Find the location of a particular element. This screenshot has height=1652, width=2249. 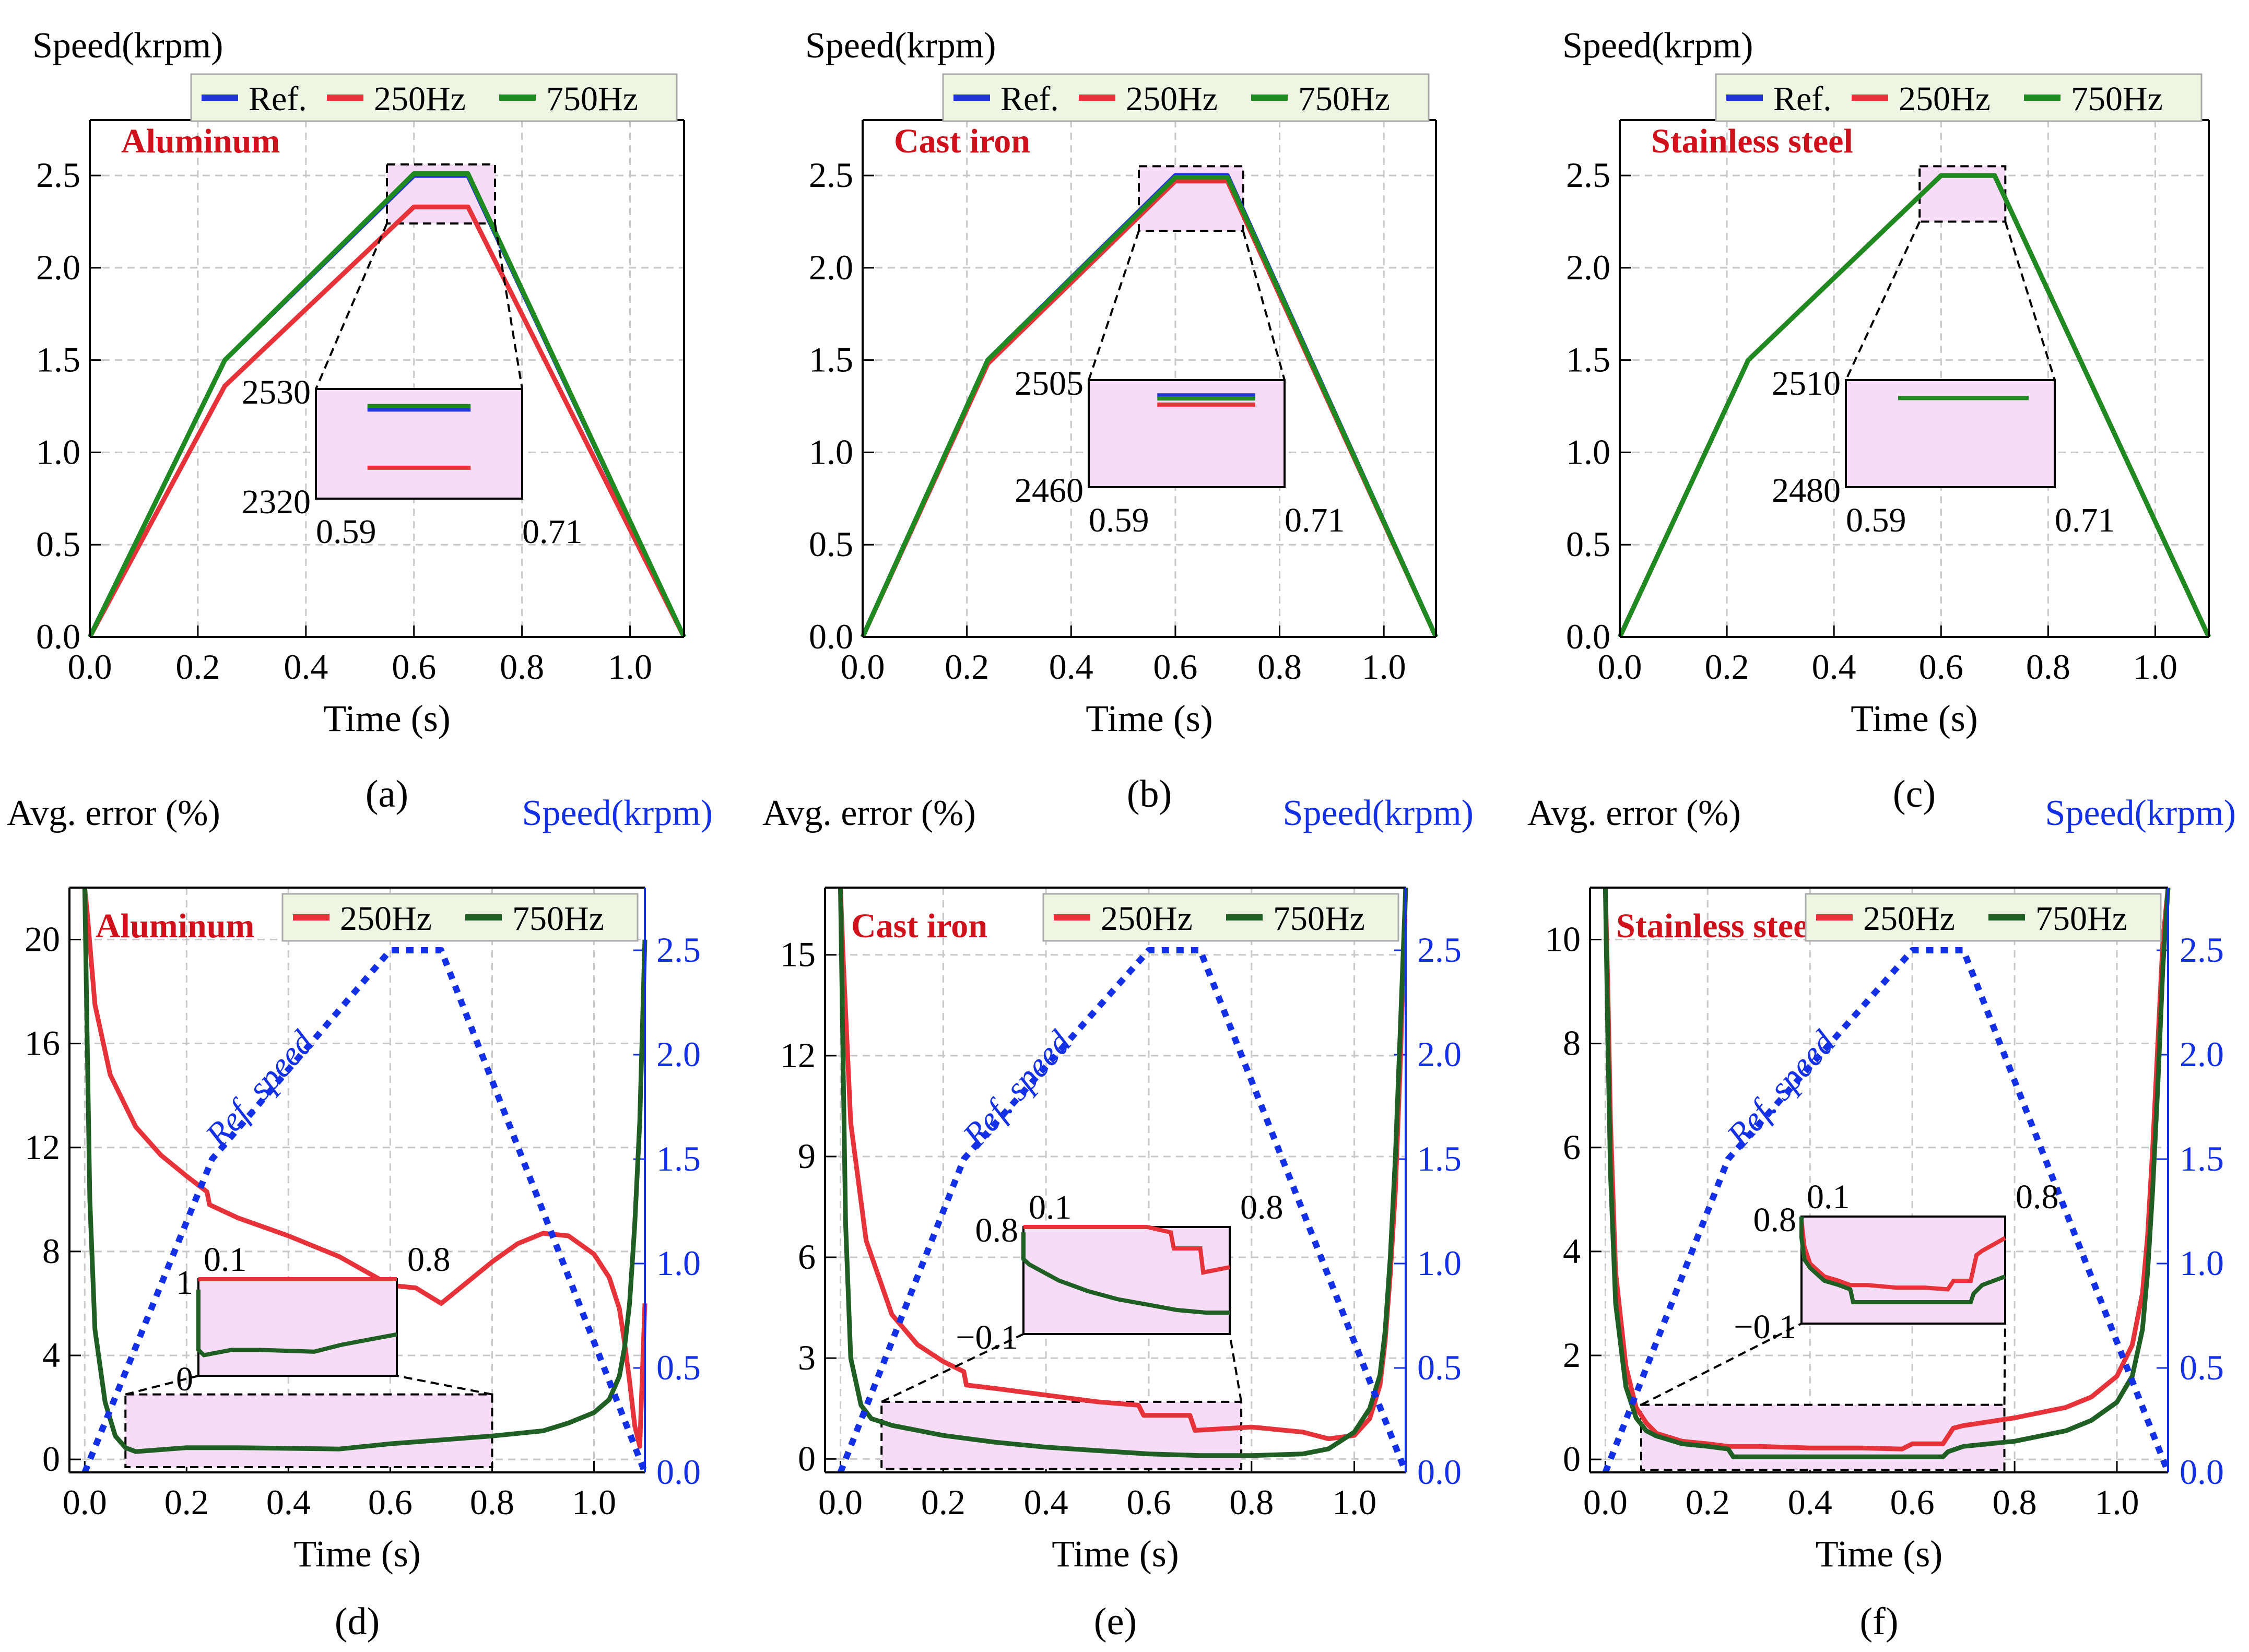

y-tick-label: 15 is located at coordinates (798, 955).